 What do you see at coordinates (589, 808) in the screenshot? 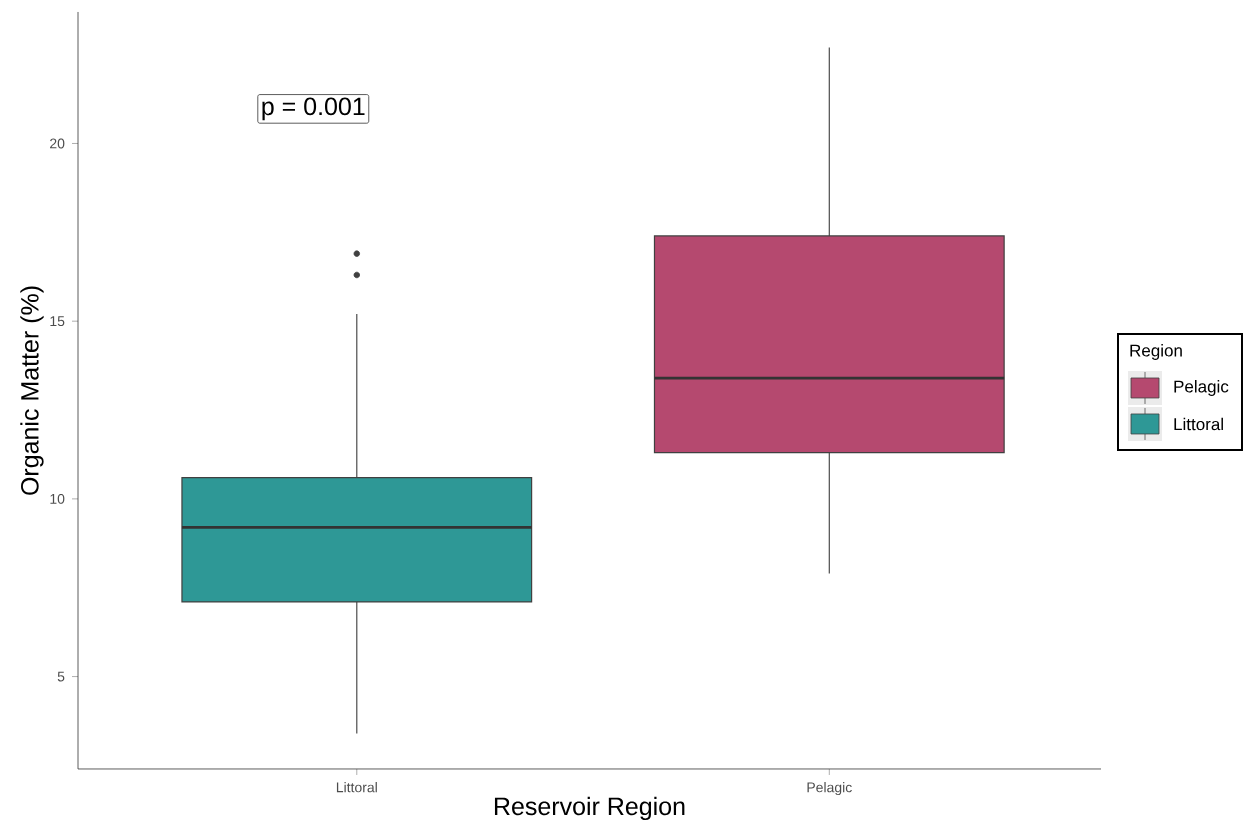
I see `x-axis-title: Reservoir Region` at bounding box center [589, 808].